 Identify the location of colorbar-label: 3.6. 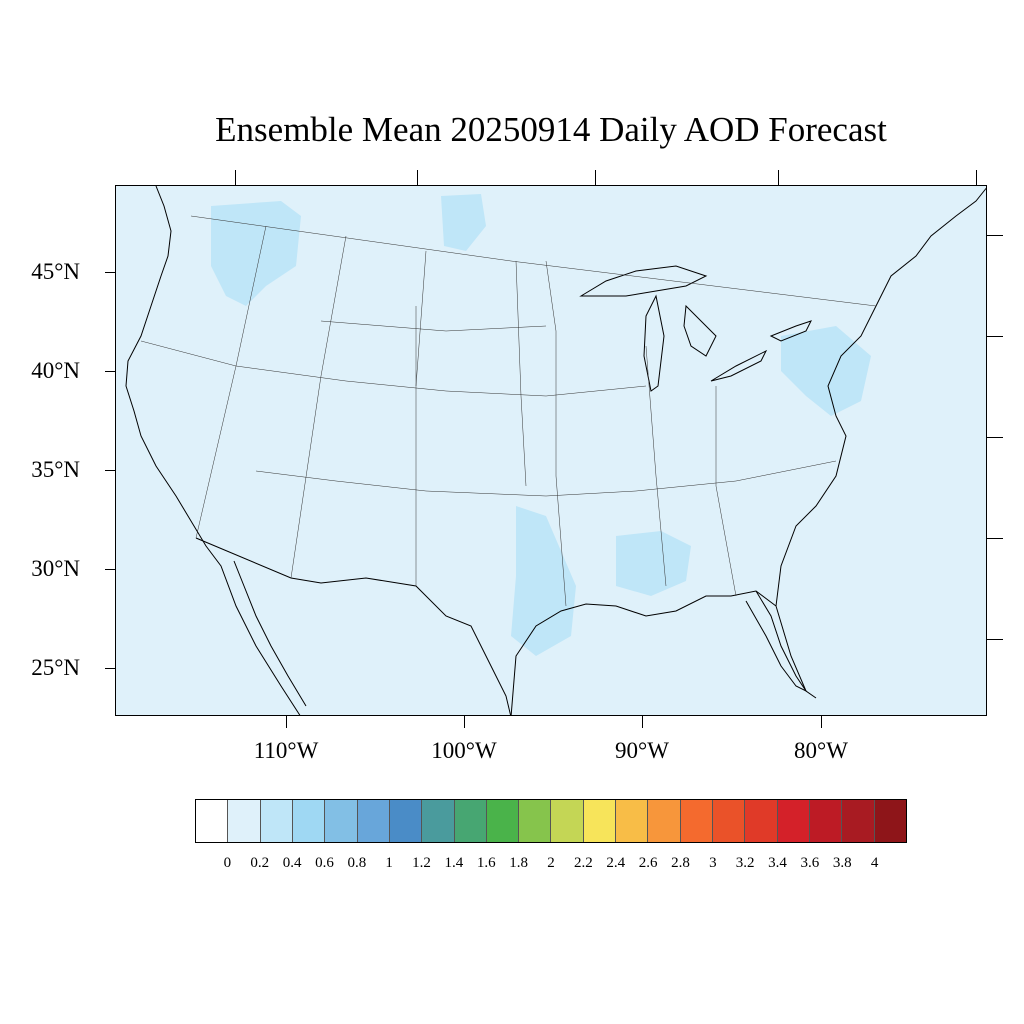
(810, 863).